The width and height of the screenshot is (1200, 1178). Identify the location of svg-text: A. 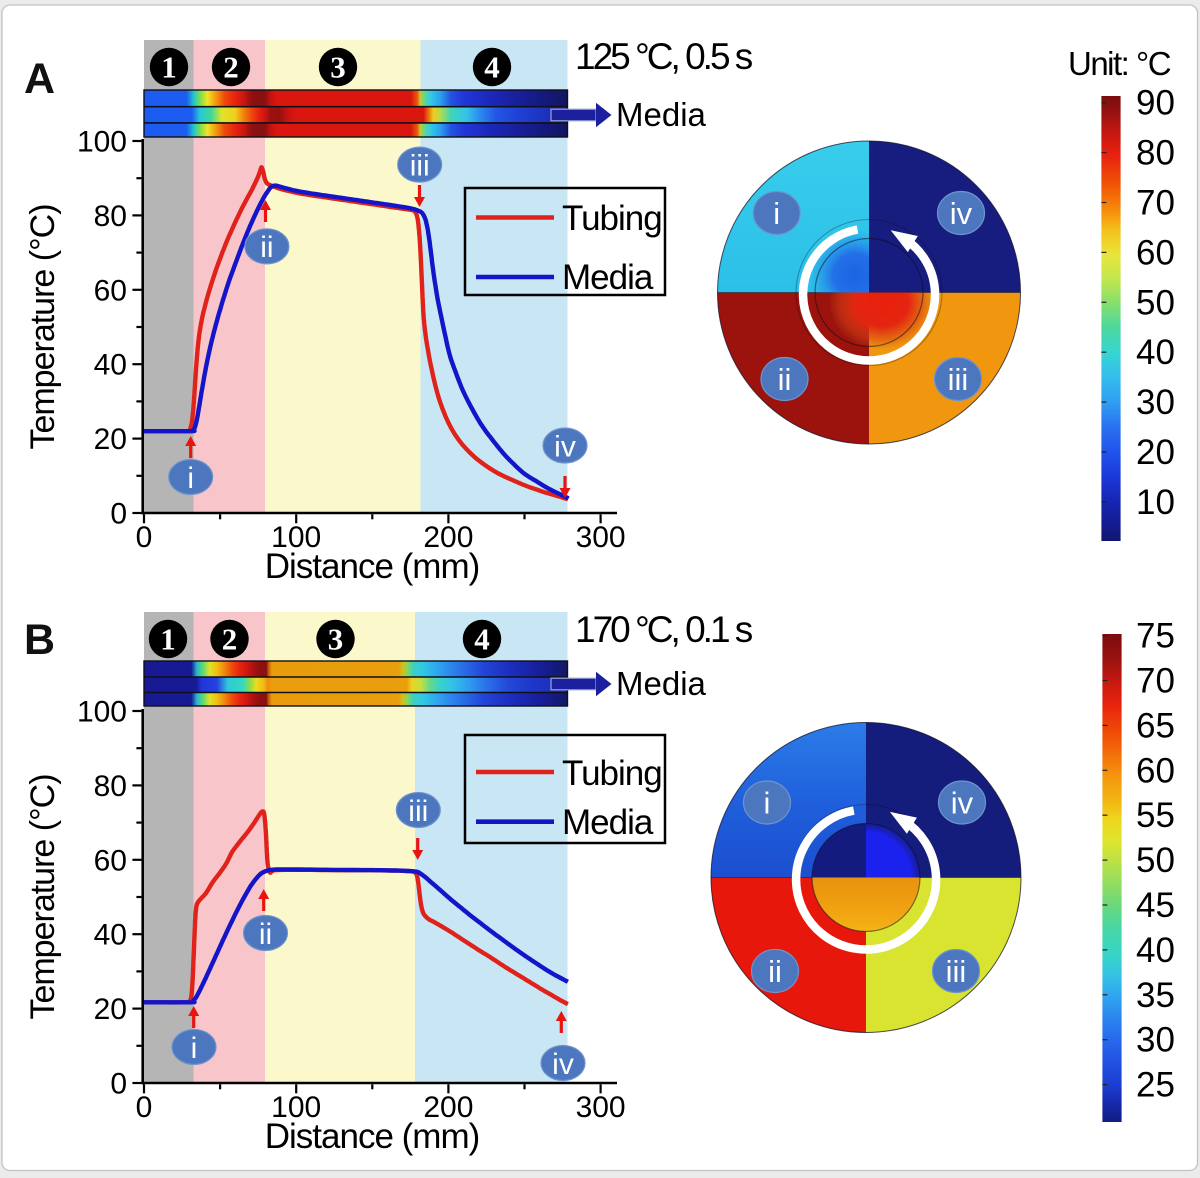
(39, 79).